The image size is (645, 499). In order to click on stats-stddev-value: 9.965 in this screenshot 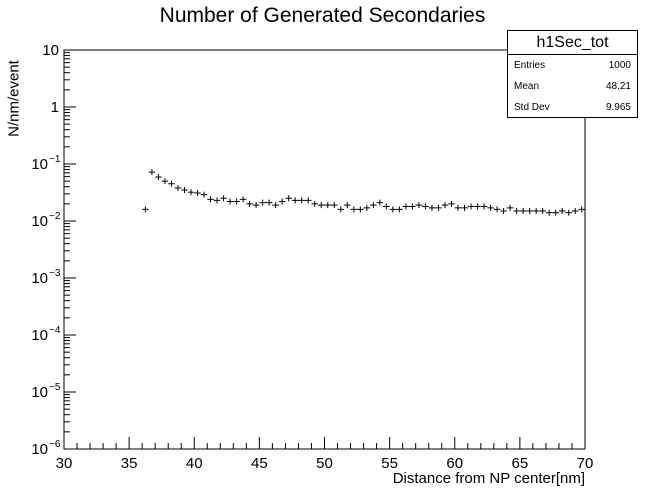, I will do `click(618, 107)`.